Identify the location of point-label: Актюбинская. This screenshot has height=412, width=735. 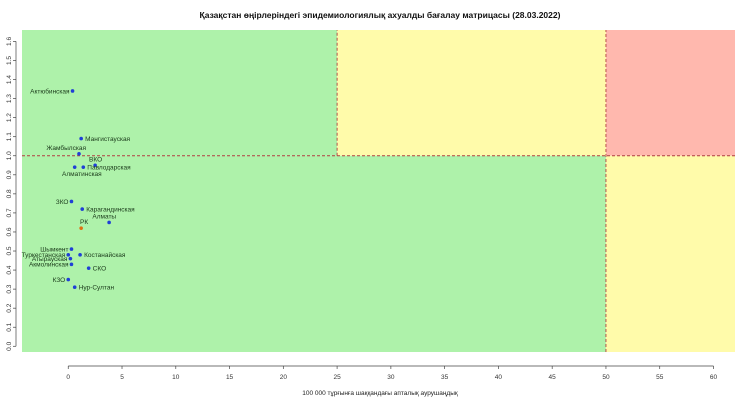
(50, 91).